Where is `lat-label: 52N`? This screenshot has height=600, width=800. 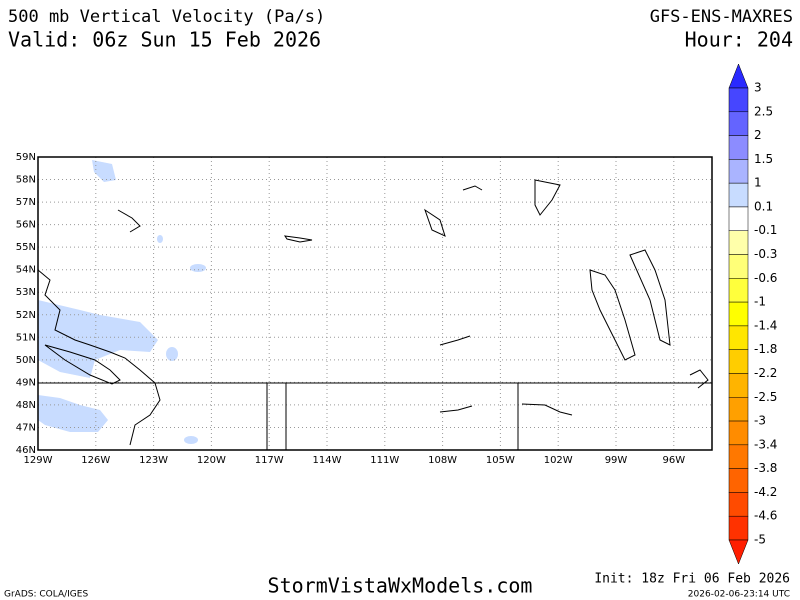 lat-label: 52N is located at coordinates (26, 315).